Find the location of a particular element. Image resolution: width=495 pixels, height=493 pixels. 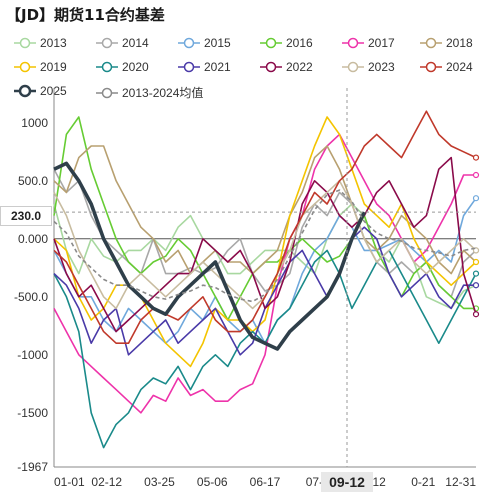

legend-item-2025: 2025 is located at coordinates (40, 91).